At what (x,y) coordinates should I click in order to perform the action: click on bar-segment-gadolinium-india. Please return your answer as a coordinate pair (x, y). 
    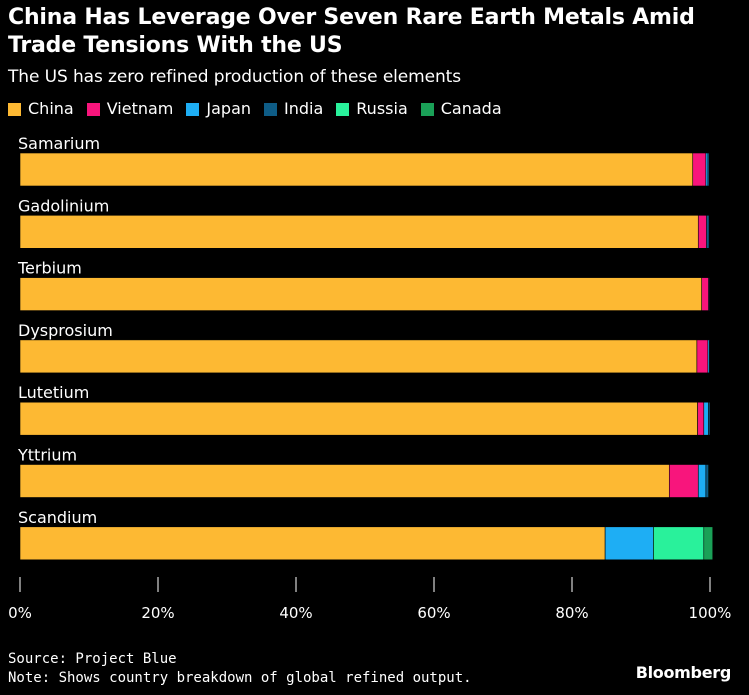
    Looking at the image, I should click on (708, 232).